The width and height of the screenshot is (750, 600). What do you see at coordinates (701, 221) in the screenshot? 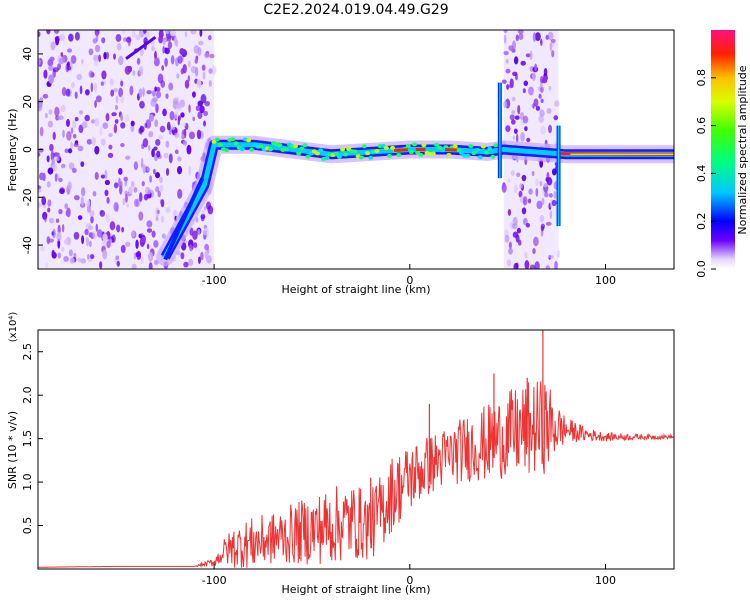
I see `colorbar-tick-label: 0.2` at bounding box center [701, 221].